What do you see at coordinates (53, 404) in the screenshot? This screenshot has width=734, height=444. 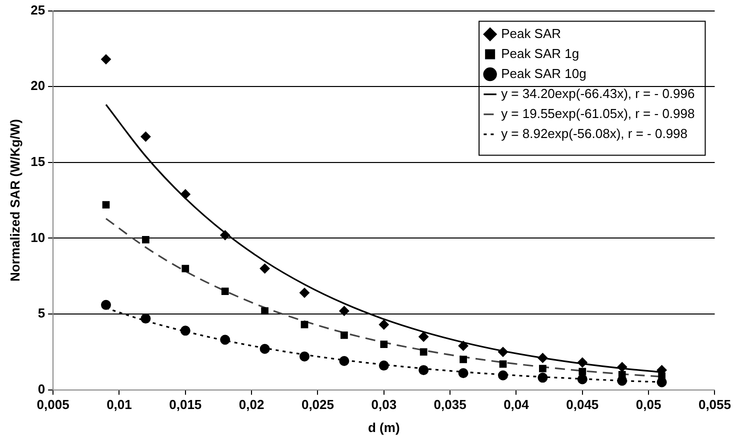 I see `x-tick-label: 0,005` at bounding box center [53, 404].